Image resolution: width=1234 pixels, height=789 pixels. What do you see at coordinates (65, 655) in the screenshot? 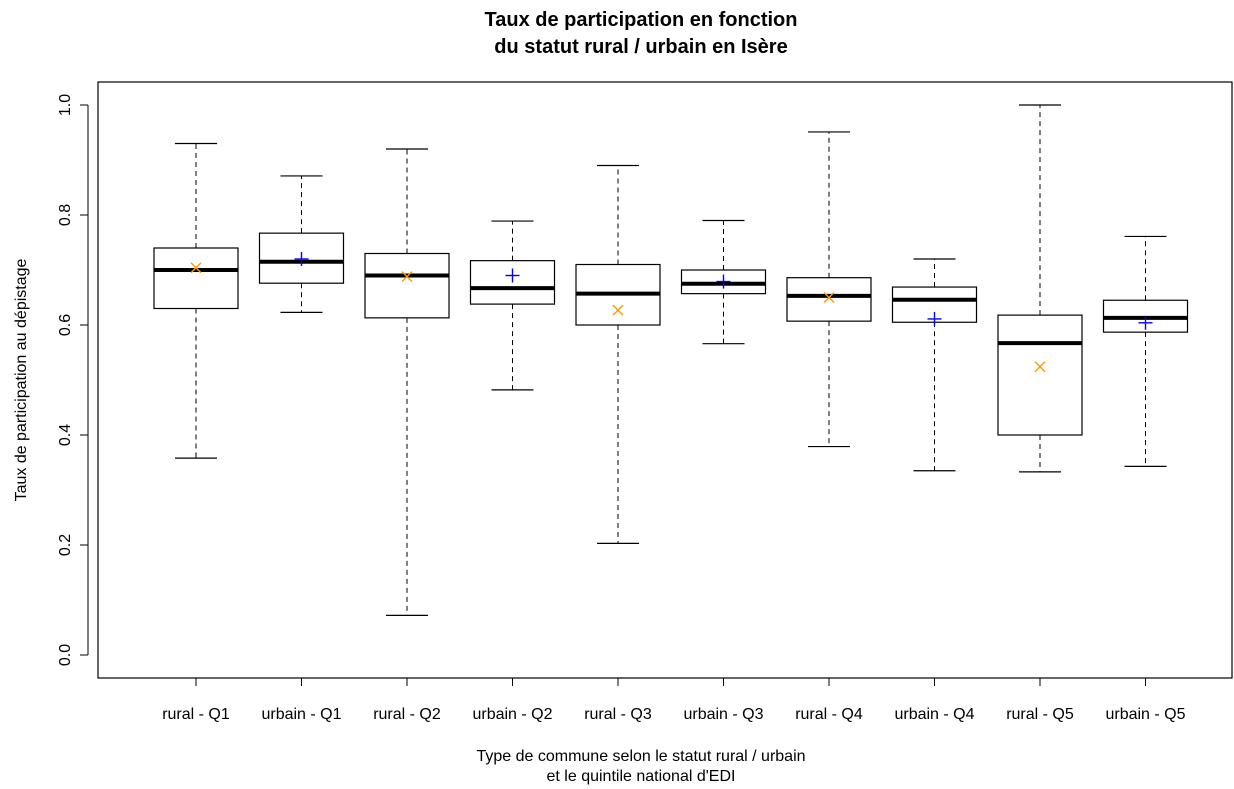
I see `y-tick-label: 0.0` at bounding box center [65, 655].